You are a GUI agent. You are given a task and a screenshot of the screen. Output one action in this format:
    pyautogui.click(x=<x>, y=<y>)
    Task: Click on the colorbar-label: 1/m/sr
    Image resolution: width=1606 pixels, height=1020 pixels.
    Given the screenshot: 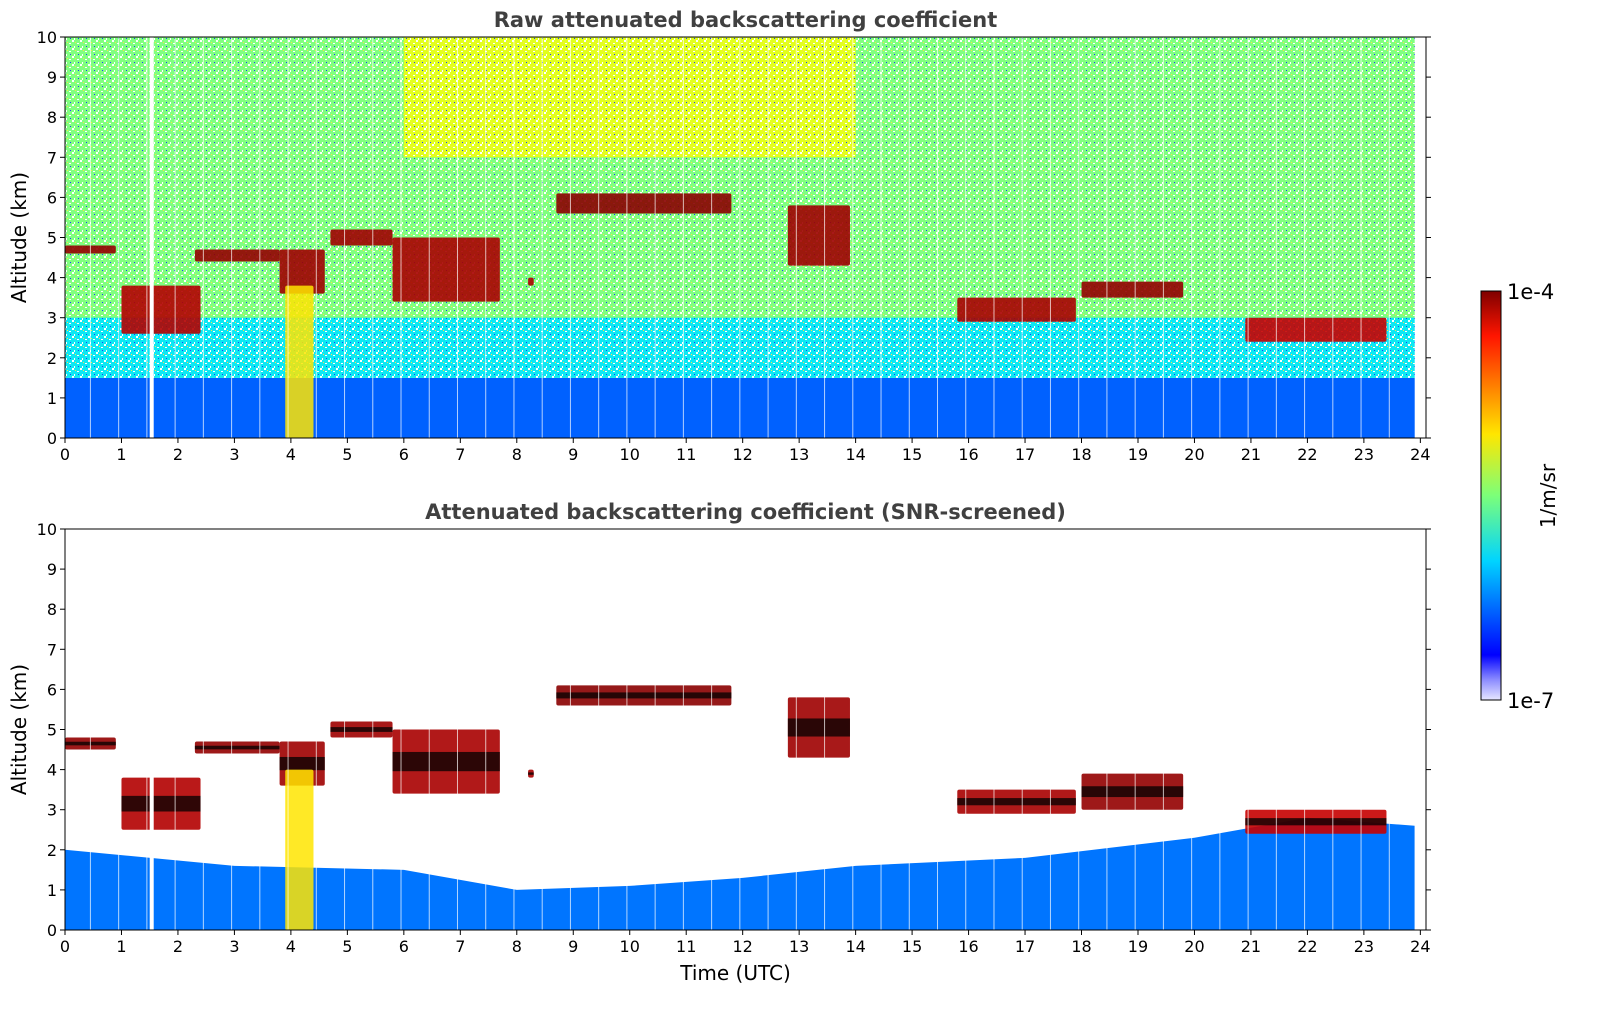 What is the action you would take?
    pyautogui.click(x=1548, y=495)
    